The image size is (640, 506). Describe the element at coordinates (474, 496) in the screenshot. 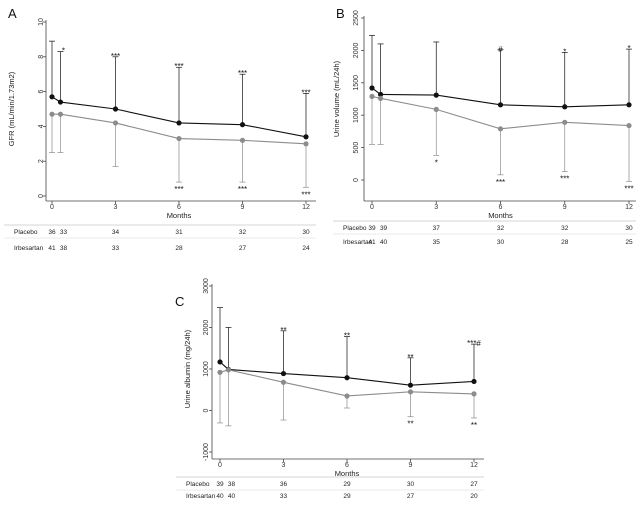

I see `at-risk-count: 20` at that location.